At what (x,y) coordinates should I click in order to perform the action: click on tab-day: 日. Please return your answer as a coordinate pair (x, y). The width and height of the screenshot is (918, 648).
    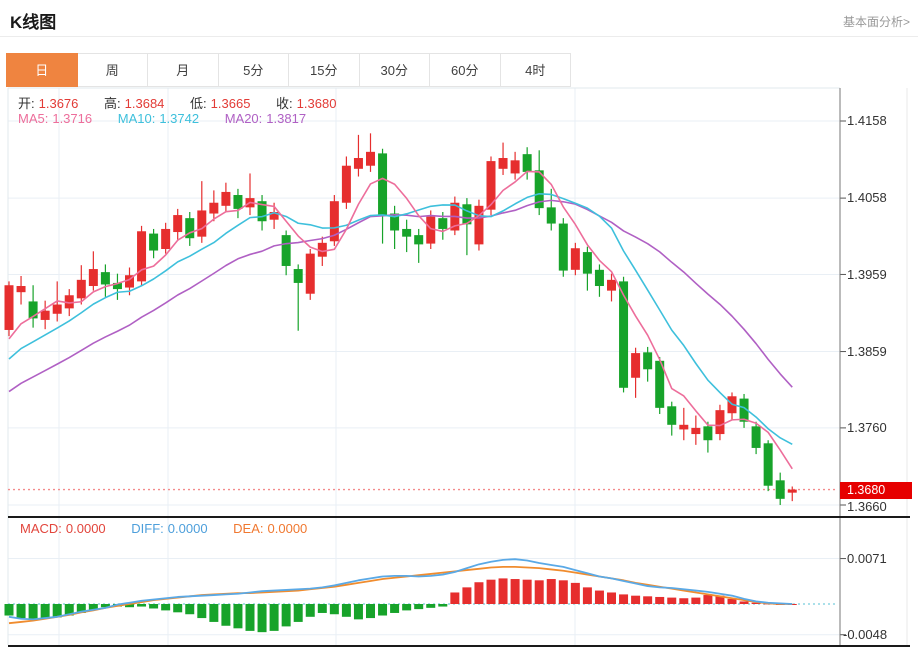
    Looking at the image, I should click on (42, 70).